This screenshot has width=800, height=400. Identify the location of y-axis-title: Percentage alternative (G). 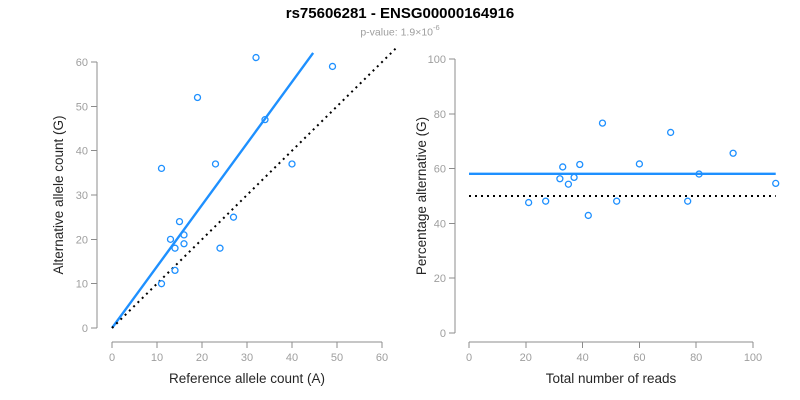
(421, 196).